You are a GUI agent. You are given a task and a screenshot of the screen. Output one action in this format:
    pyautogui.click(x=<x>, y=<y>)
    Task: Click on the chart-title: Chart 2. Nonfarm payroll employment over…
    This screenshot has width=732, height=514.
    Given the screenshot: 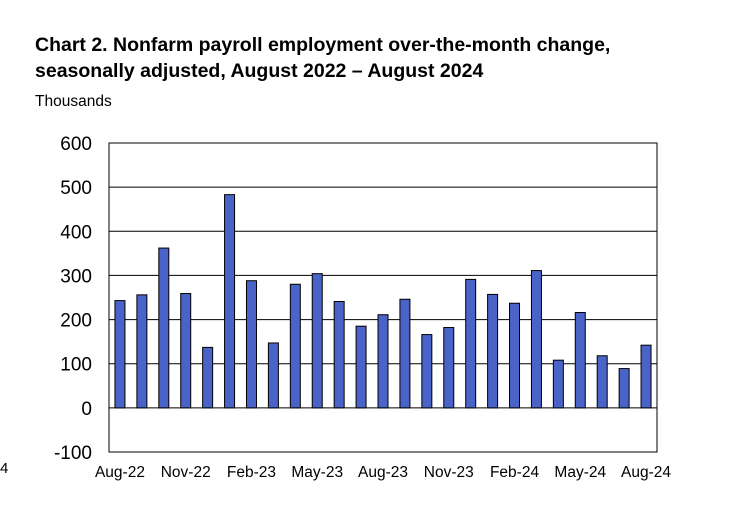 What is the action you would take?
    pyautogui.click(x=375, y=58)
    